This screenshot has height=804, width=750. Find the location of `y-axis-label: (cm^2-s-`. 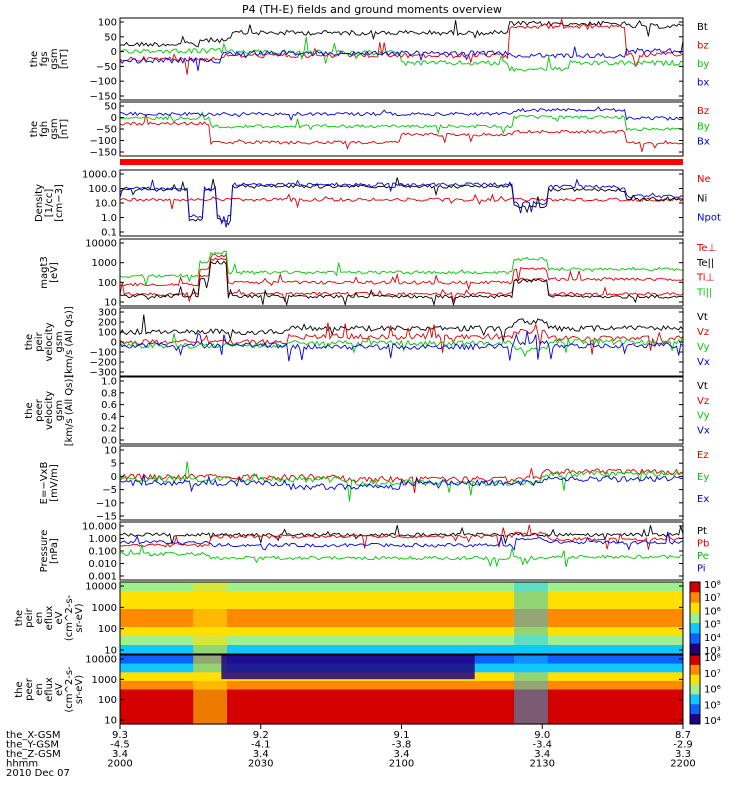

y-axis-label: (cm^2-s- is located at coordinates (69, 689).